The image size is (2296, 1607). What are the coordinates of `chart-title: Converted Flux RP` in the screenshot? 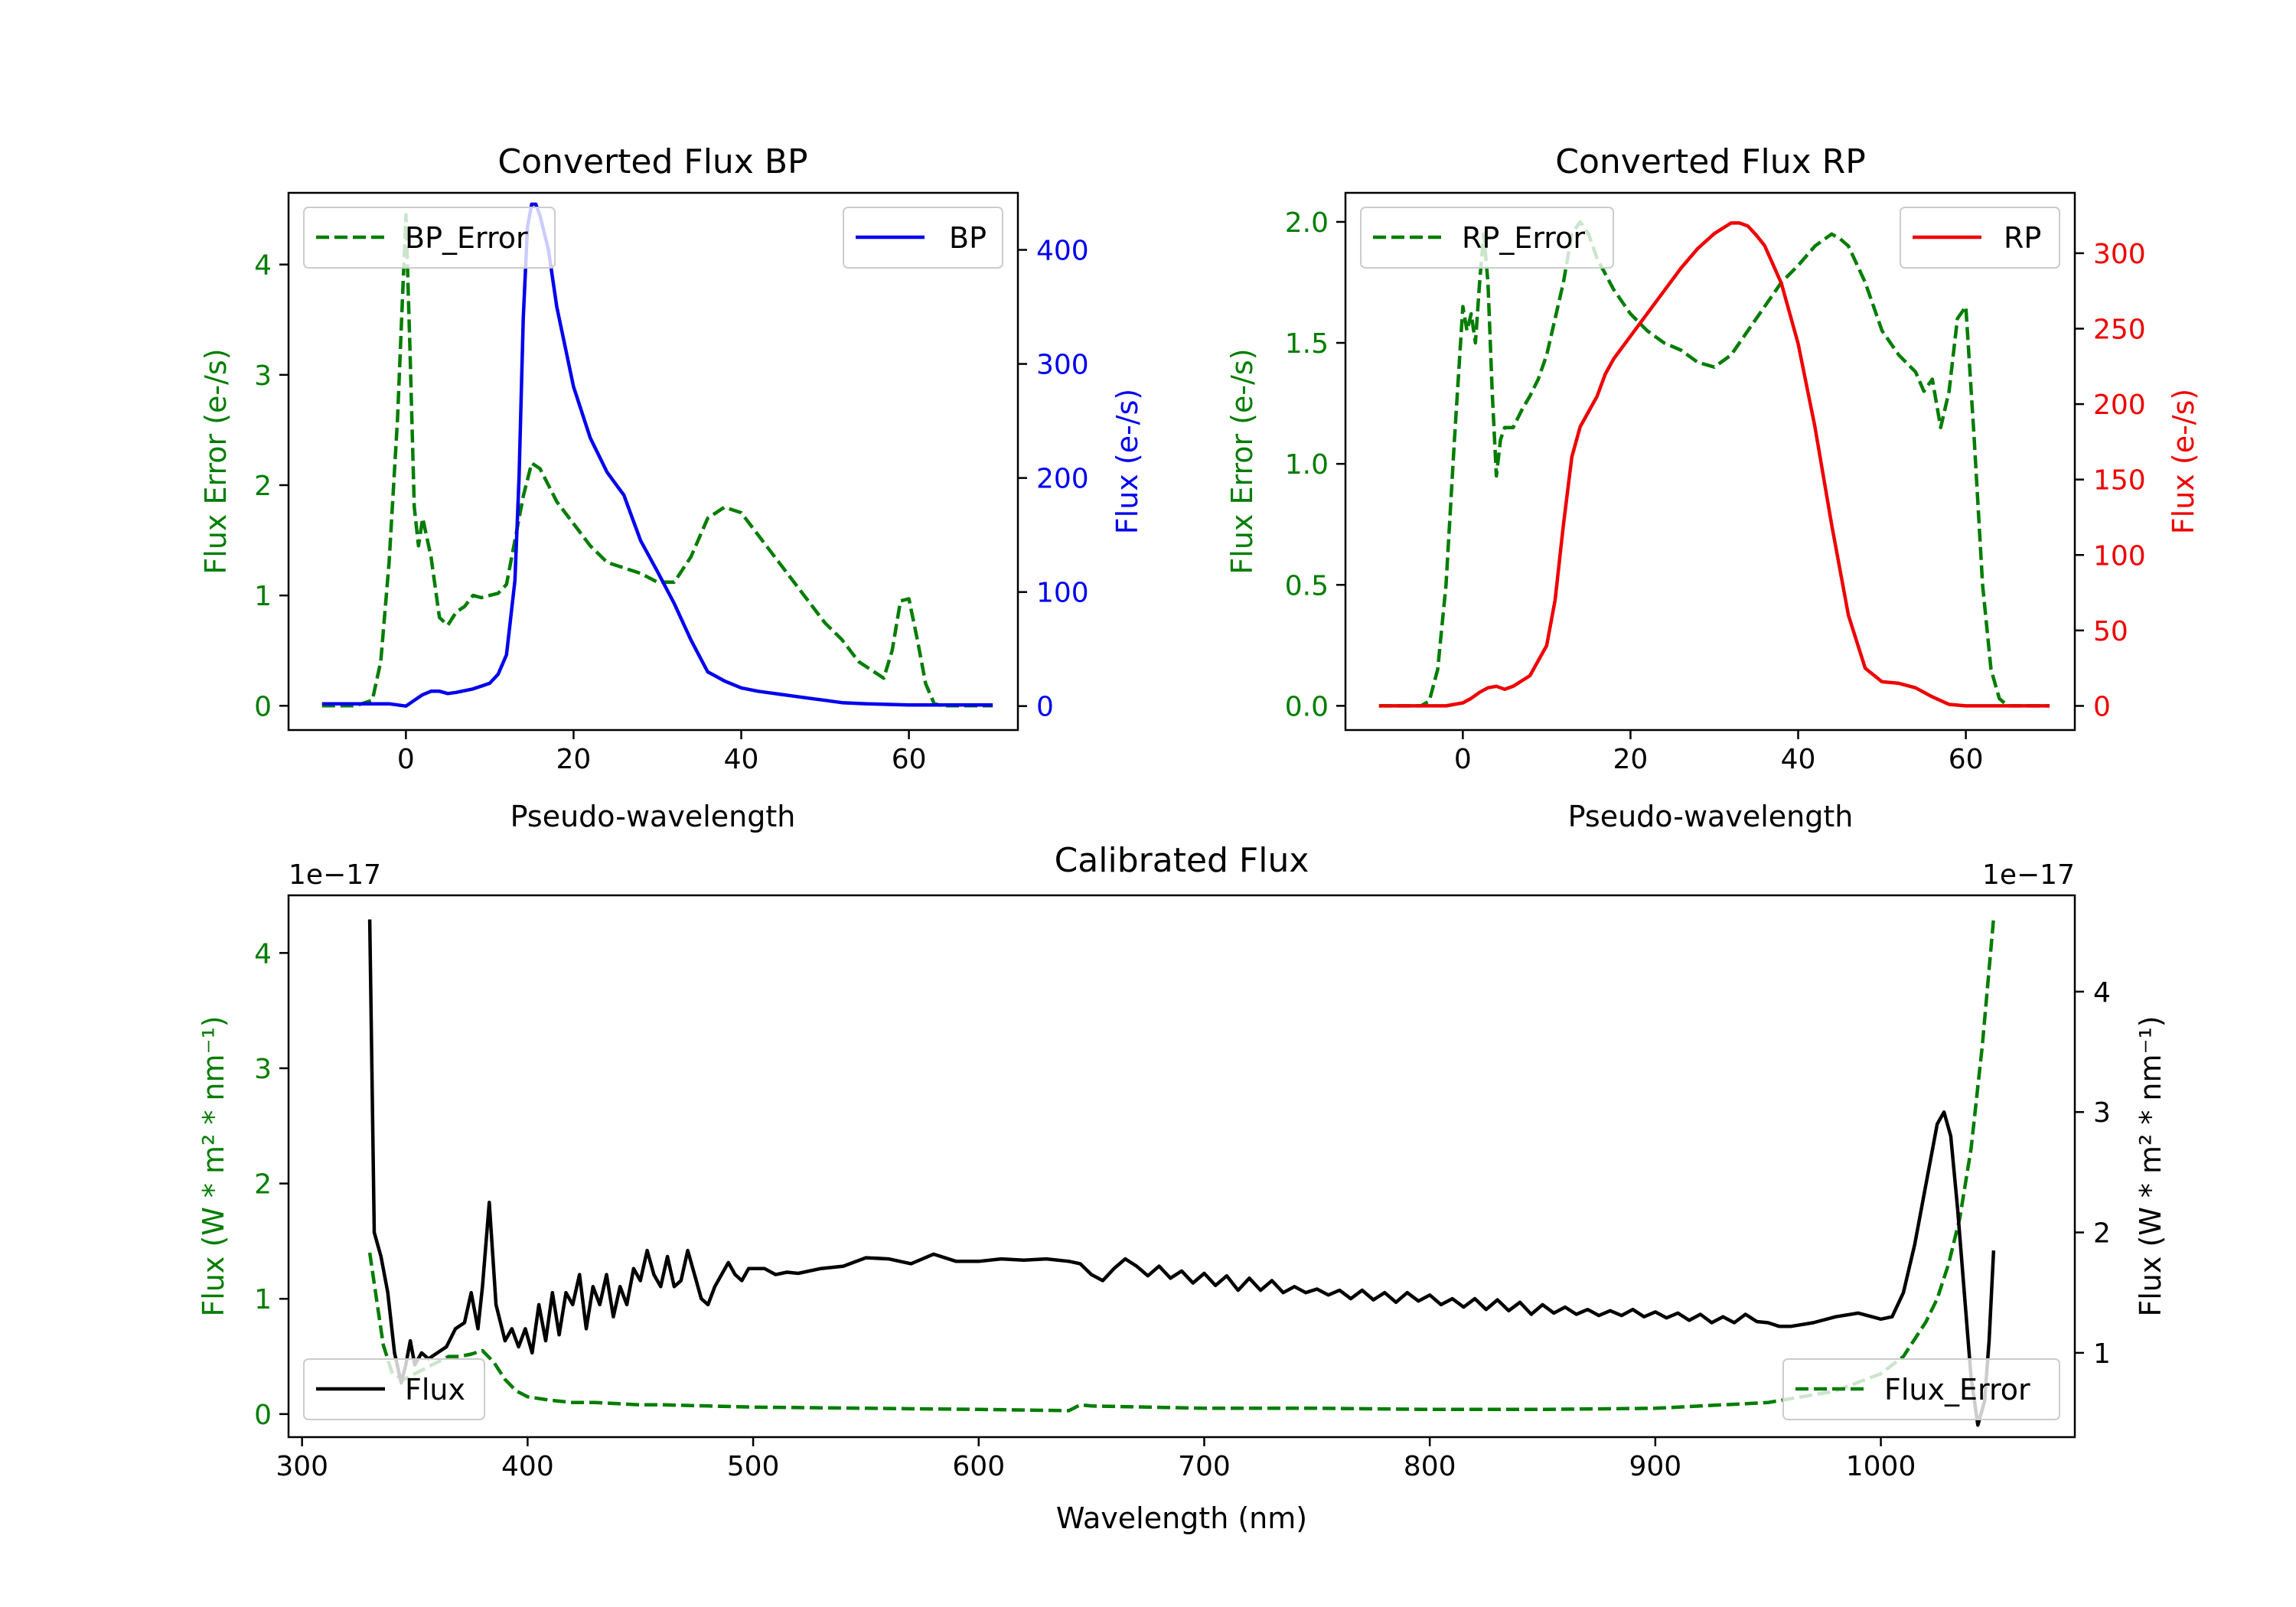 It's located at (1710, 161).